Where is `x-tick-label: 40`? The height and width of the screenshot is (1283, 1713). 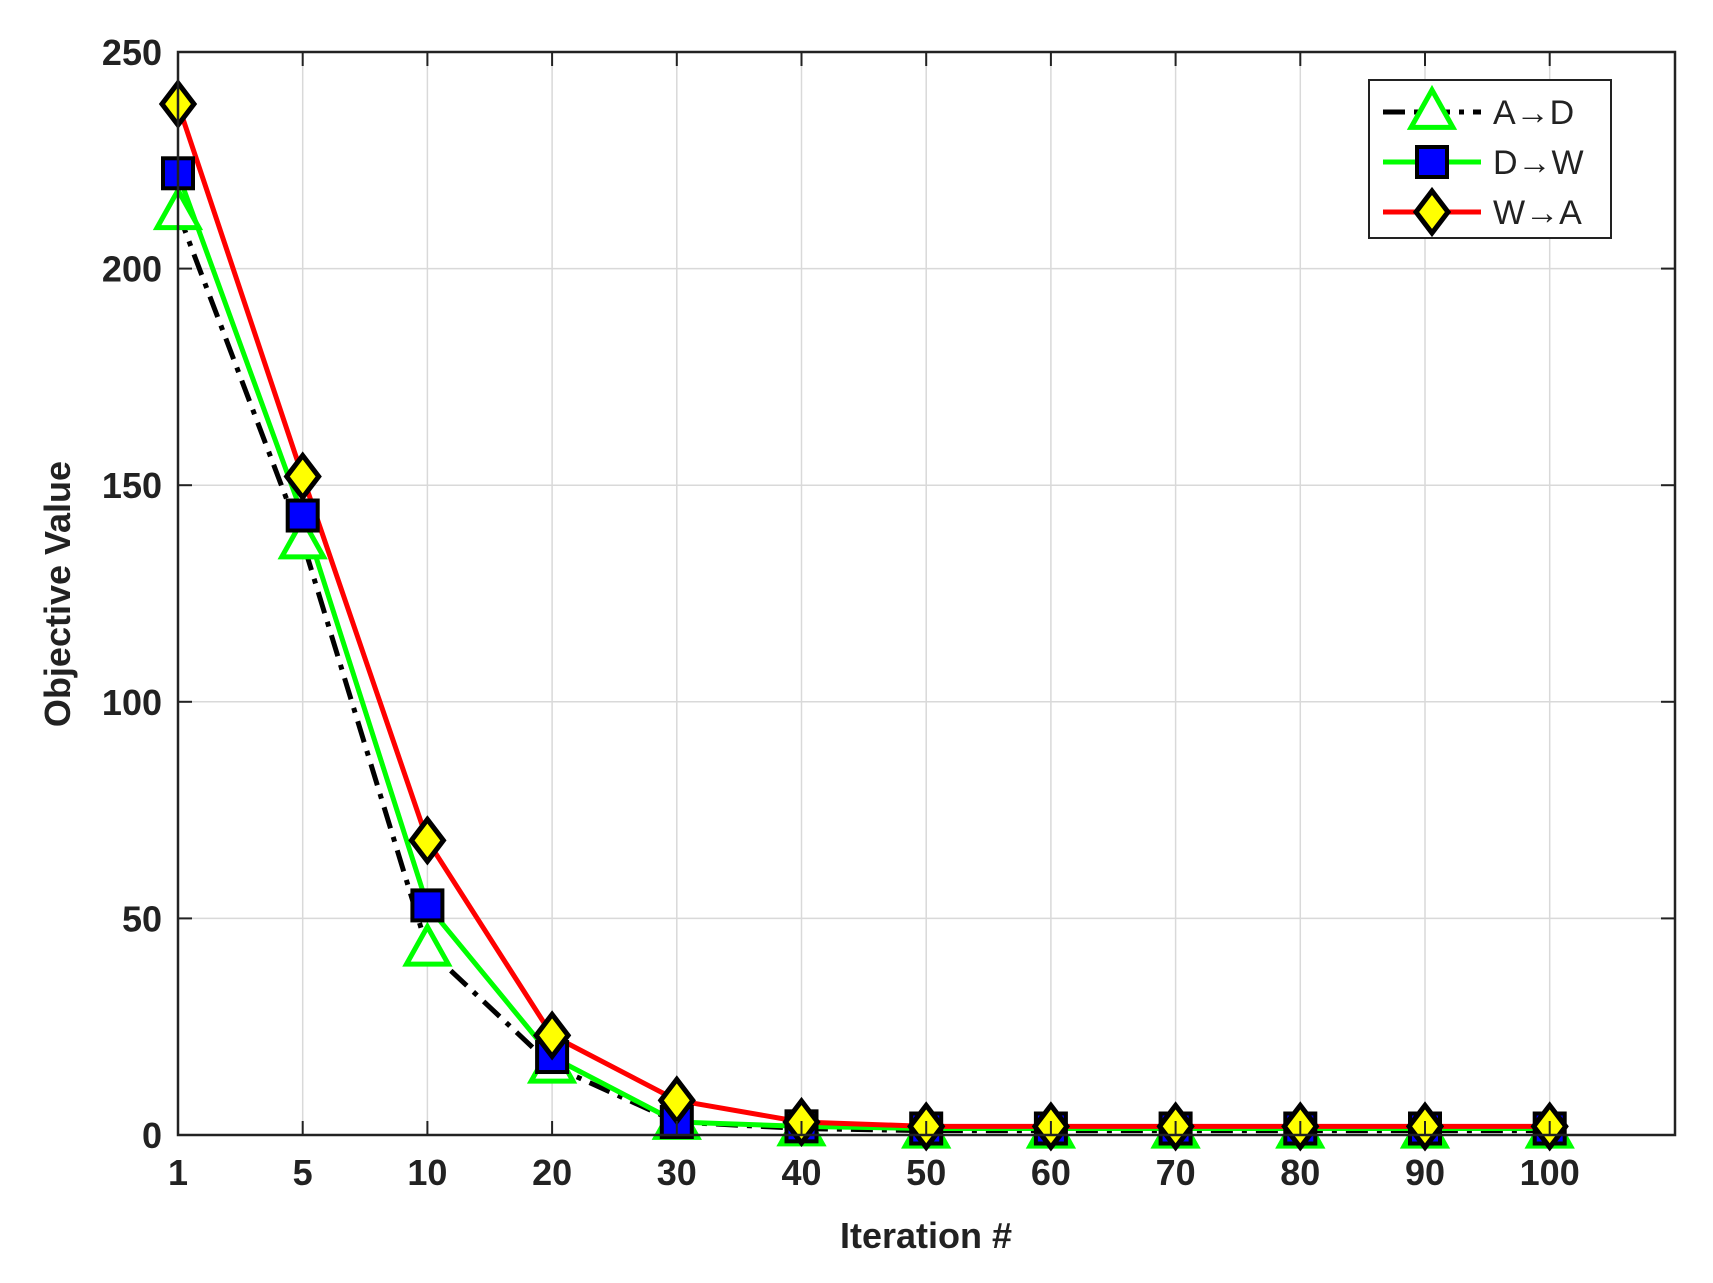
x-tick-label: 40 is located at coordinates (801, 1172).